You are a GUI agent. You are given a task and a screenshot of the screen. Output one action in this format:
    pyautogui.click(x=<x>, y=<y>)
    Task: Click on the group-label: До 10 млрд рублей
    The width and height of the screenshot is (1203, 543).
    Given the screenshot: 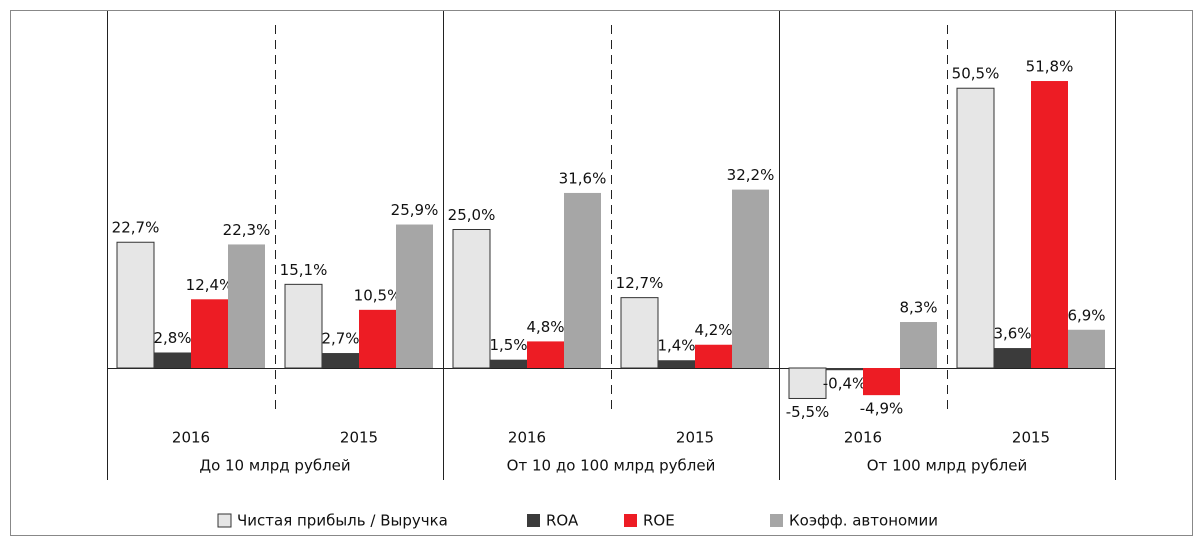 What is the action you would take?
    pyautogui.click(x=274, y=466)
    